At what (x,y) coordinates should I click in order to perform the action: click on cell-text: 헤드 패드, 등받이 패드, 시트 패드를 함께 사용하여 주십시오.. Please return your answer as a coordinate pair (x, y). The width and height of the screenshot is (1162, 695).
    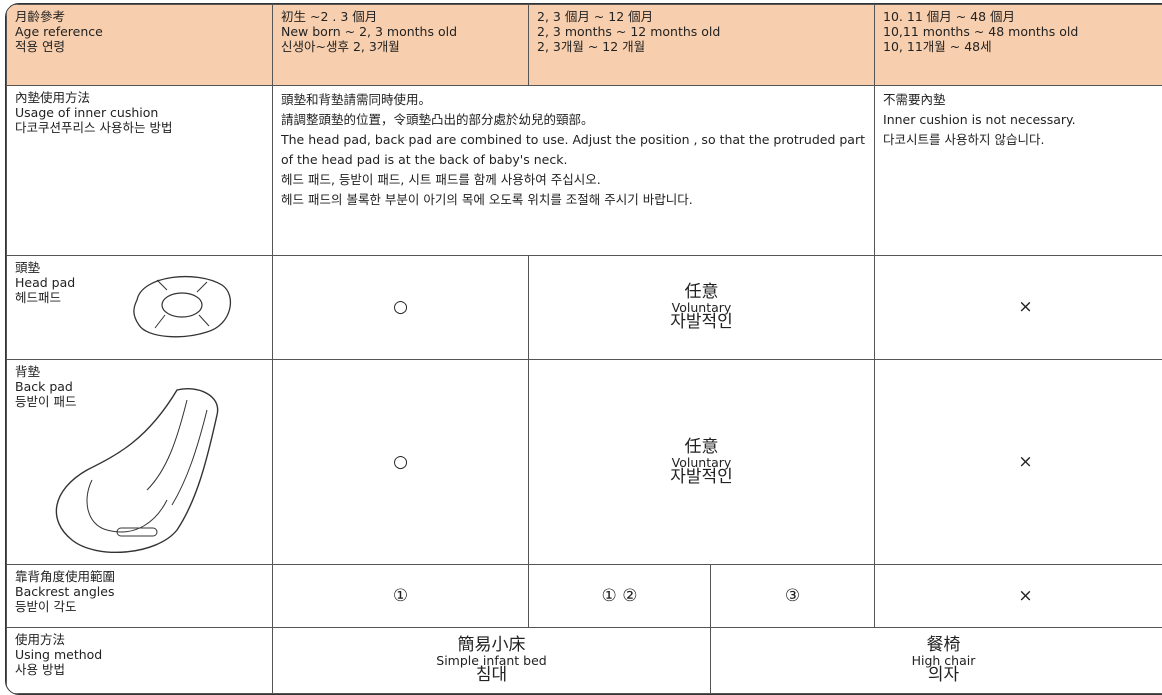
    Looking at the image, I should click on (573, 180).